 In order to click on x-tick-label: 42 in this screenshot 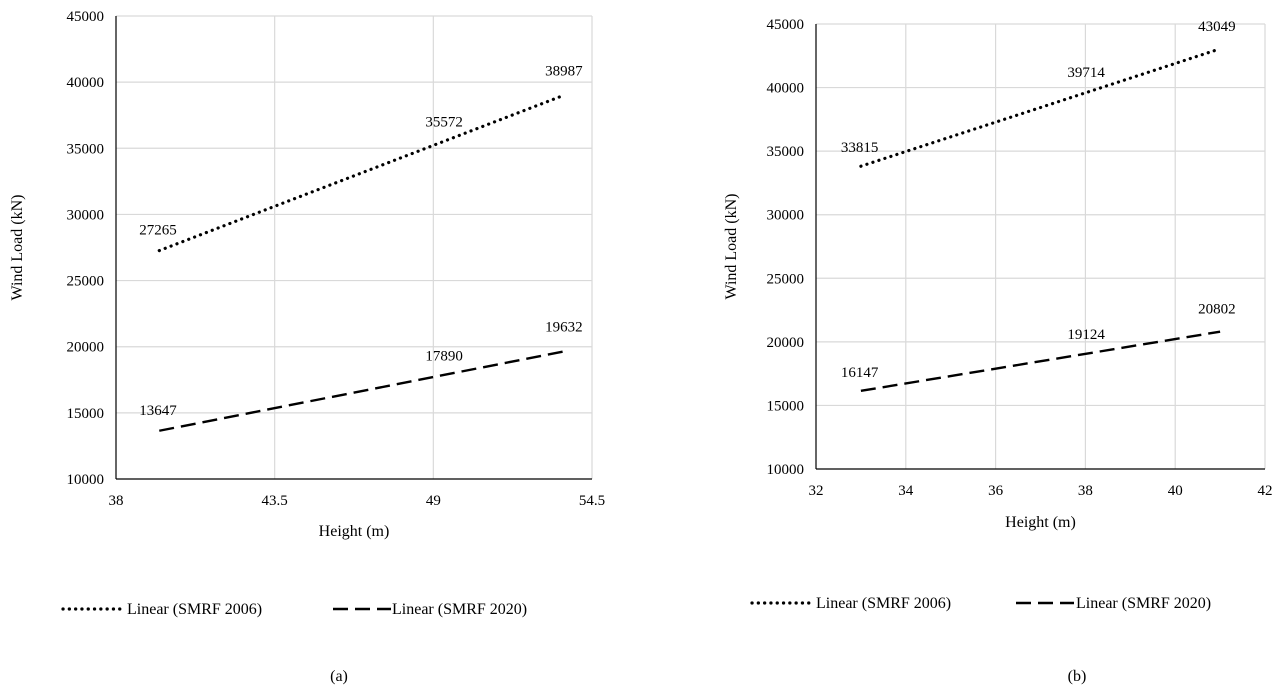, I will do `click(1265, 491)`.